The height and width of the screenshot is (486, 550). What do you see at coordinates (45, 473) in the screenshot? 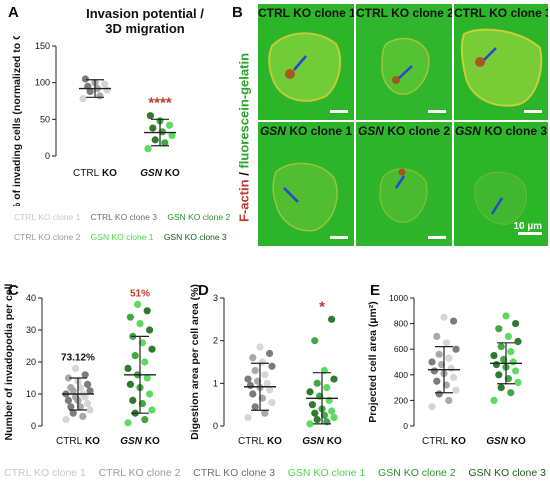
I see `bottom-legend-item-1: CTRL KO clone 1` at bounding box center [45, 473].